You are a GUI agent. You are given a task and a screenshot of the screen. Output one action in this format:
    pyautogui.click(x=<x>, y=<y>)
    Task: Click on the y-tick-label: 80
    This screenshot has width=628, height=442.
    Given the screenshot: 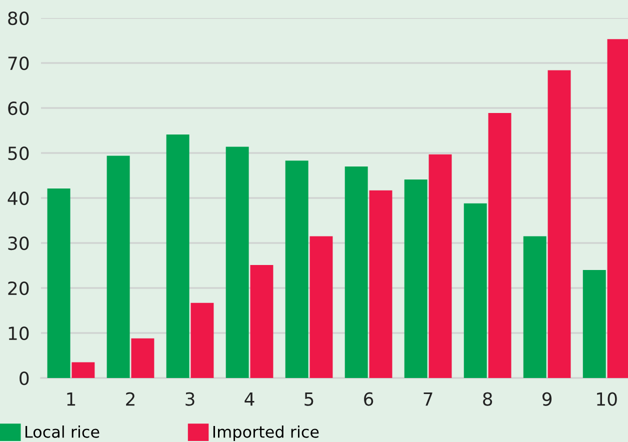 What is the action you would take?
    pyautogui.click(x=18, y=18)
    